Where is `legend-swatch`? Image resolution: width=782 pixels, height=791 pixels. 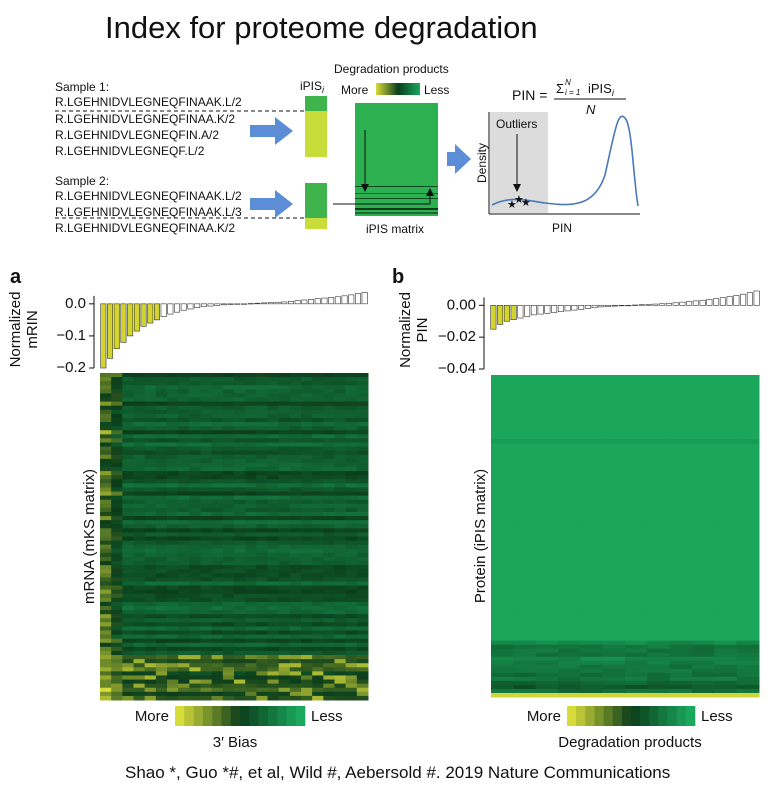
legend-swatch is located at coordinates (235, 716).